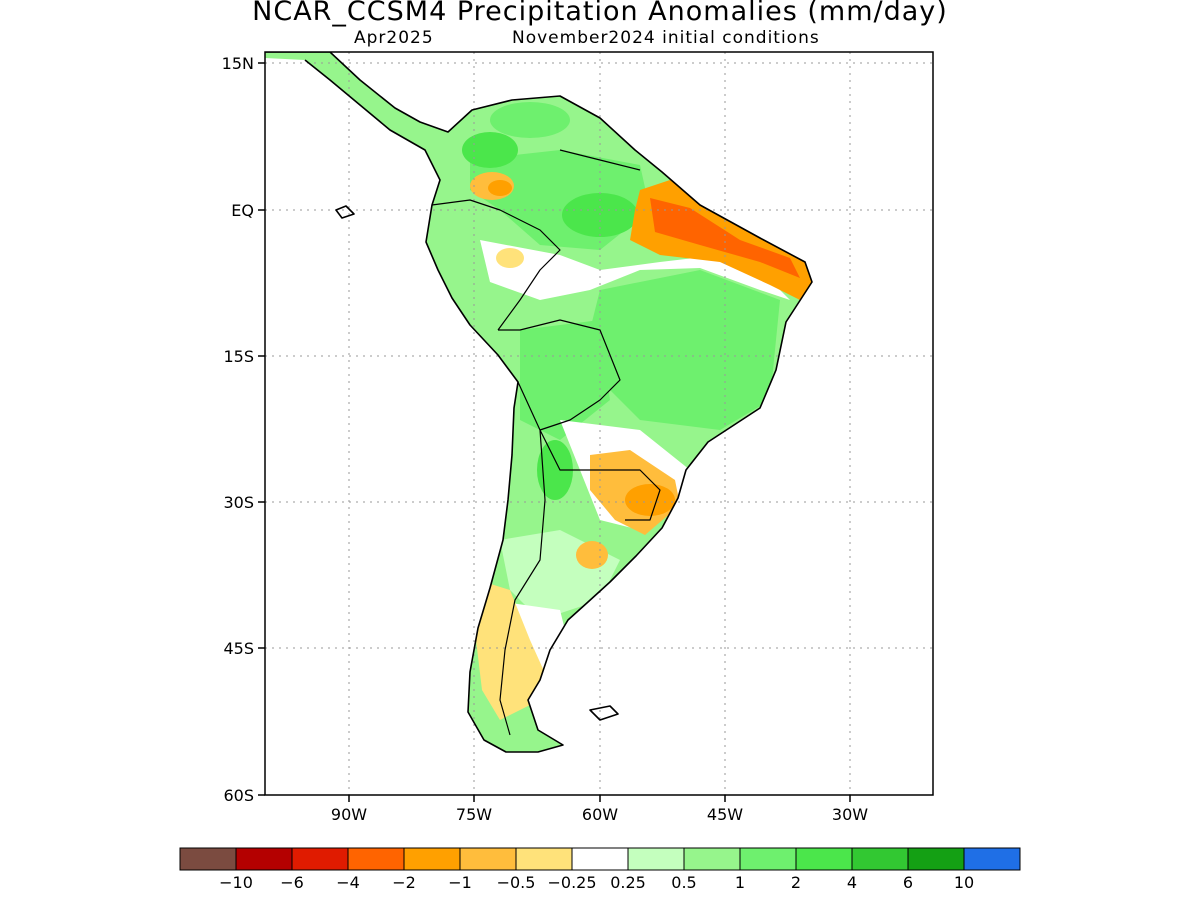 The width and height of the screenshot is (1200, 900). What do you see at coordinates (852, 882) in the screenshot?
I see `colorbar-label: 4` at bounding box center [852, 882].